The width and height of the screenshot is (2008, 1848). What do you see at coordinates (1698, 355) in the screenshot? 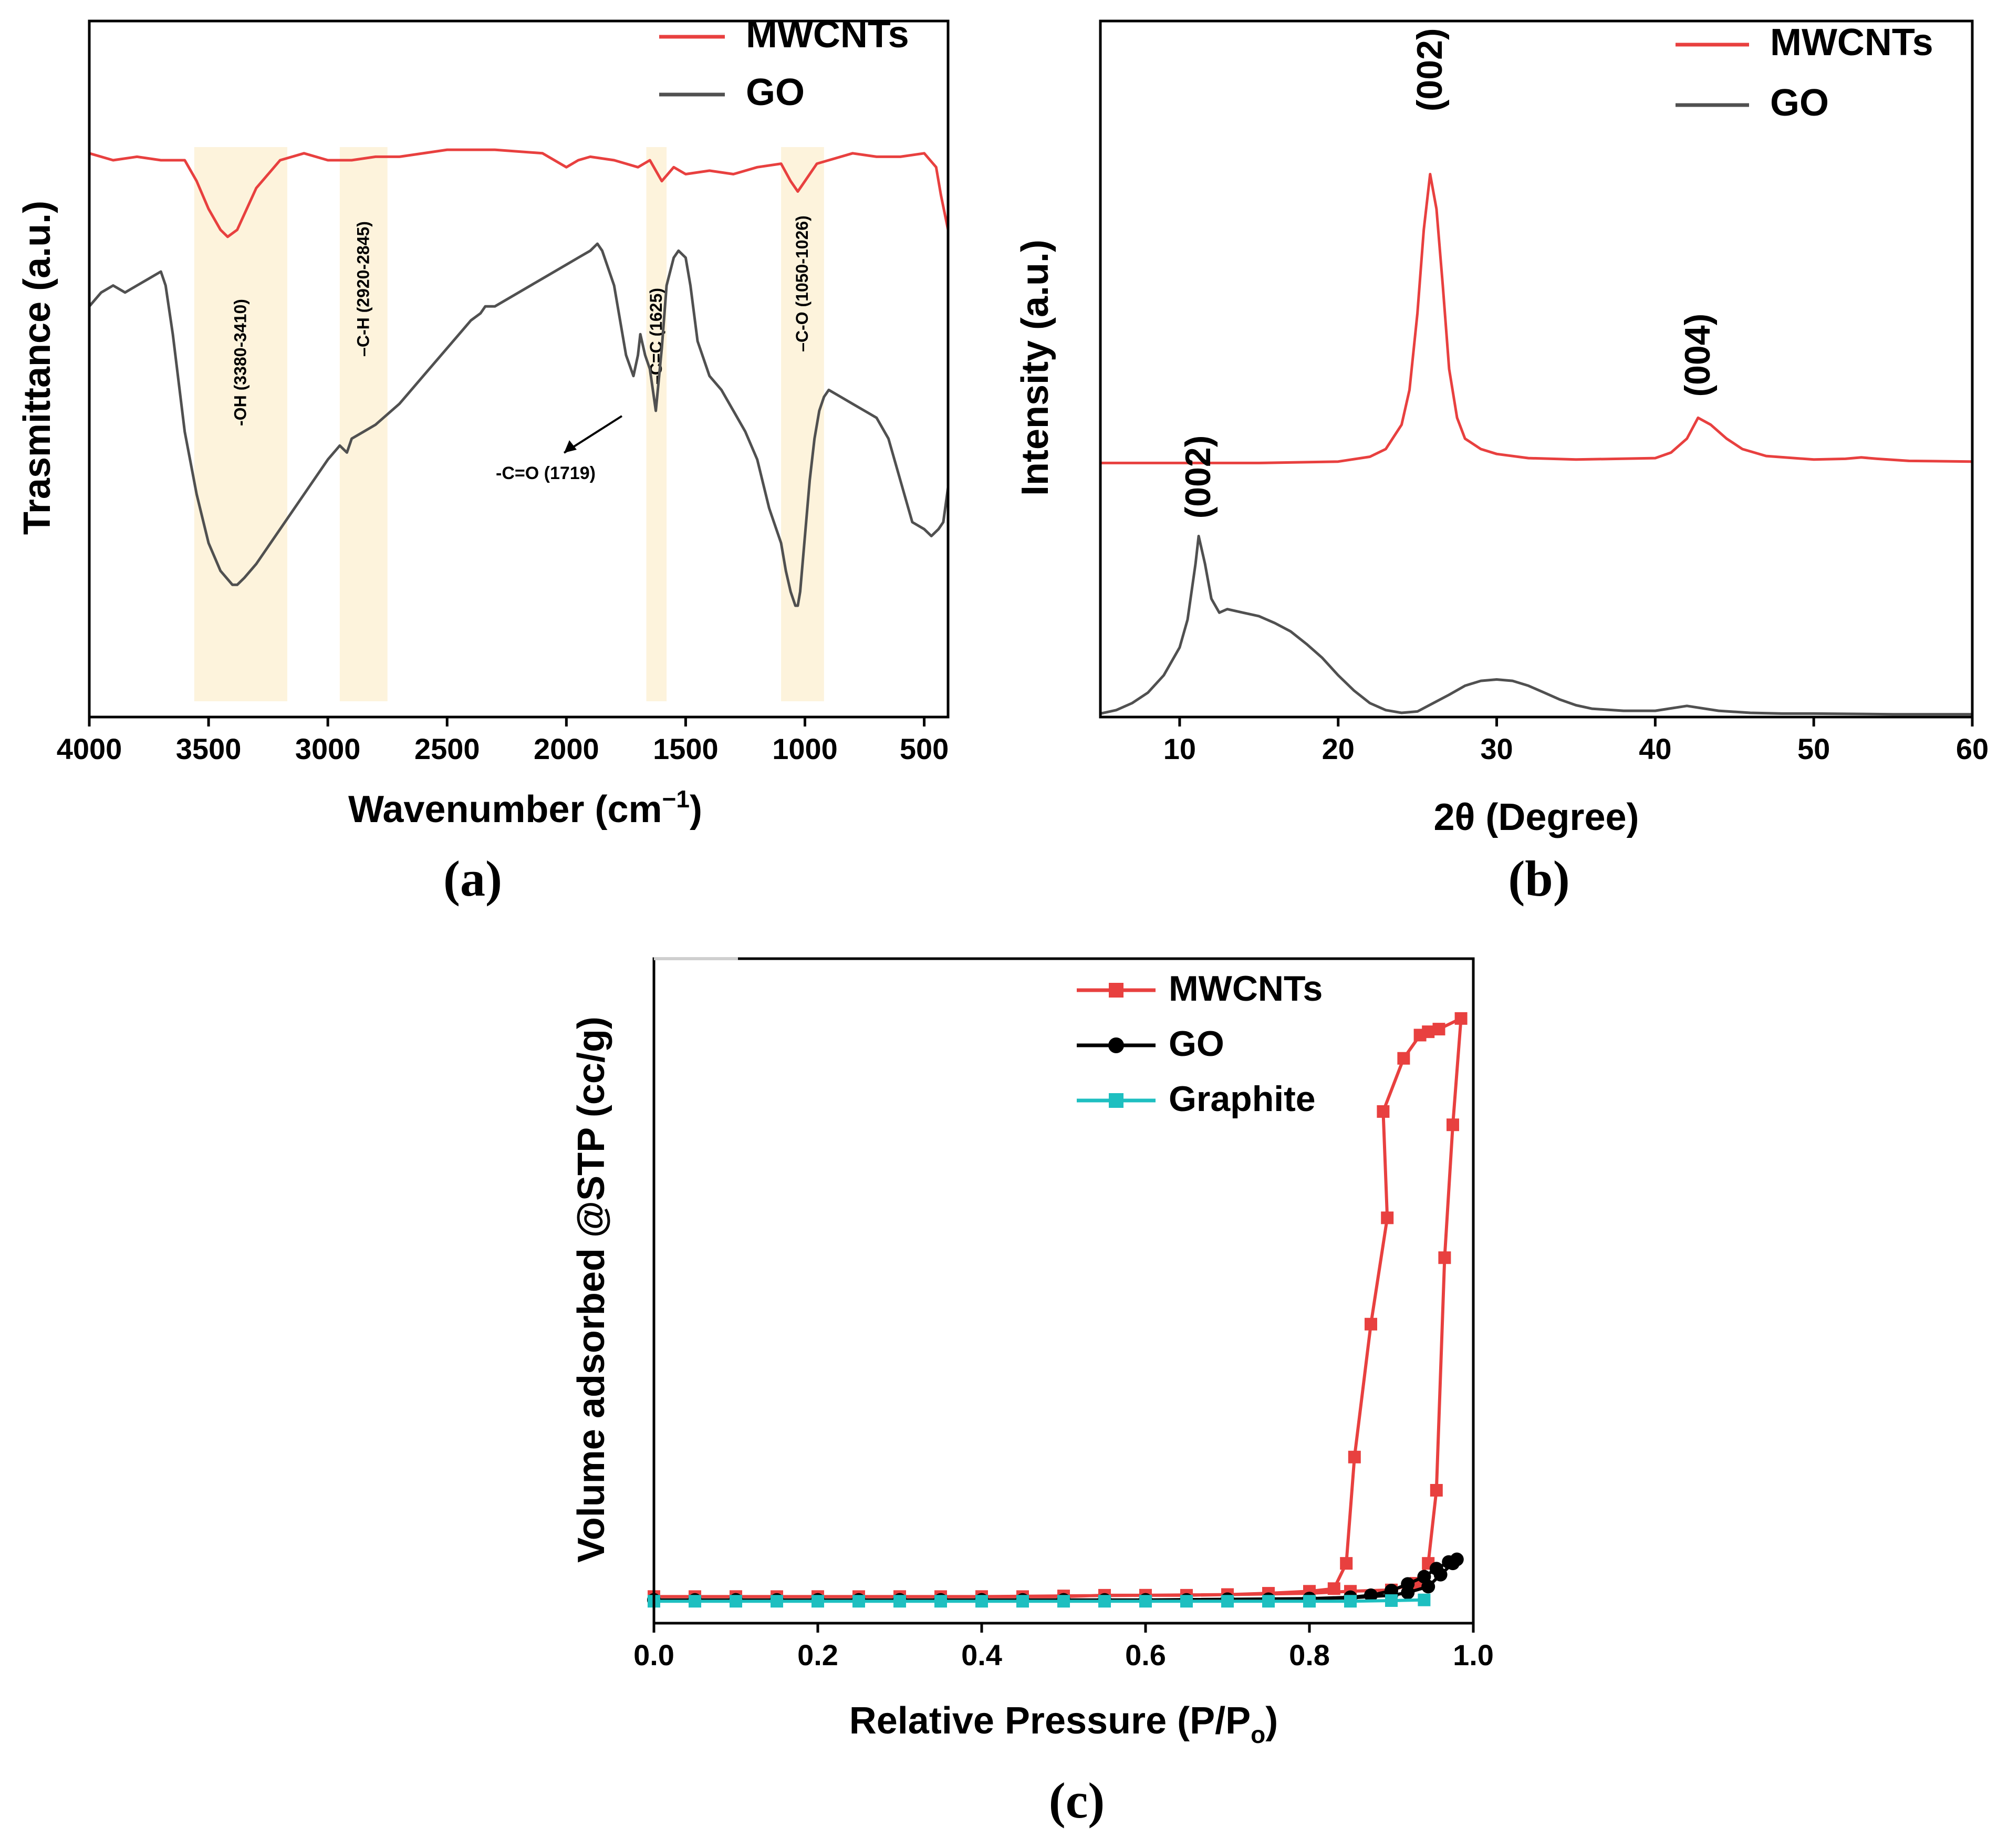
I see `peak-label-004: (004)` at bounding box center [1698, 355].